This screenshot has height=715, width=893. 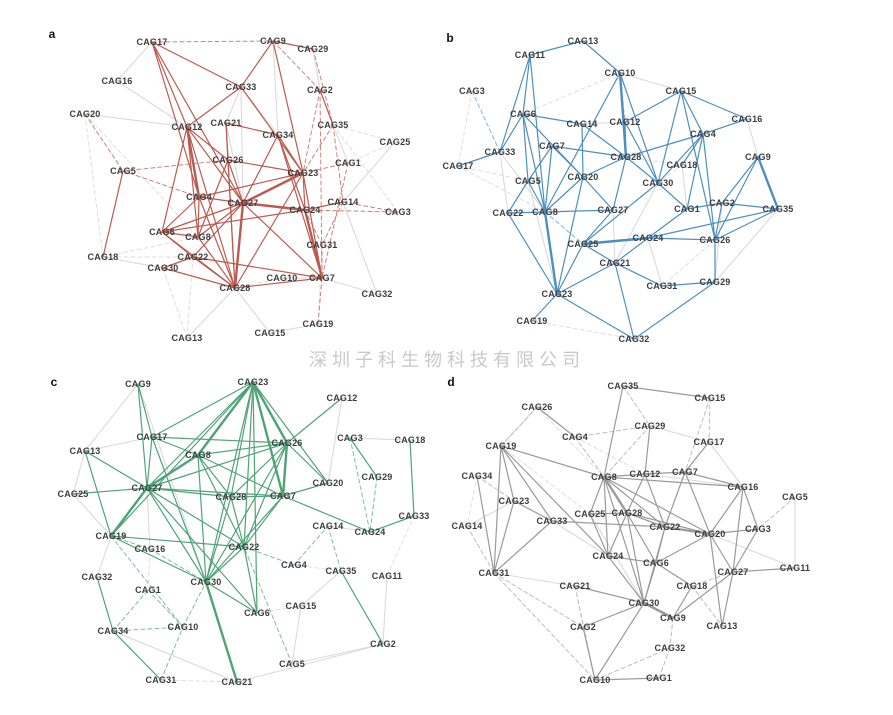 What do you see at coordinates (542, 237) in the screenshot?
I see `edge-b-cag5-cag23` at bounding box center [542, 237].